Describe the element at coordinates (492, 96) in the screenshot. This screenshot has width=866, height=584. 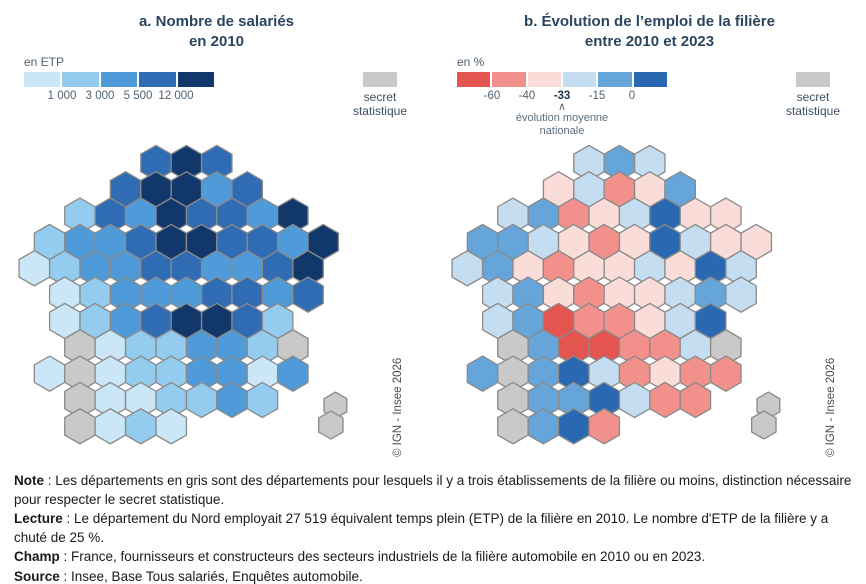
I see `legend-tick: -60` at that location.